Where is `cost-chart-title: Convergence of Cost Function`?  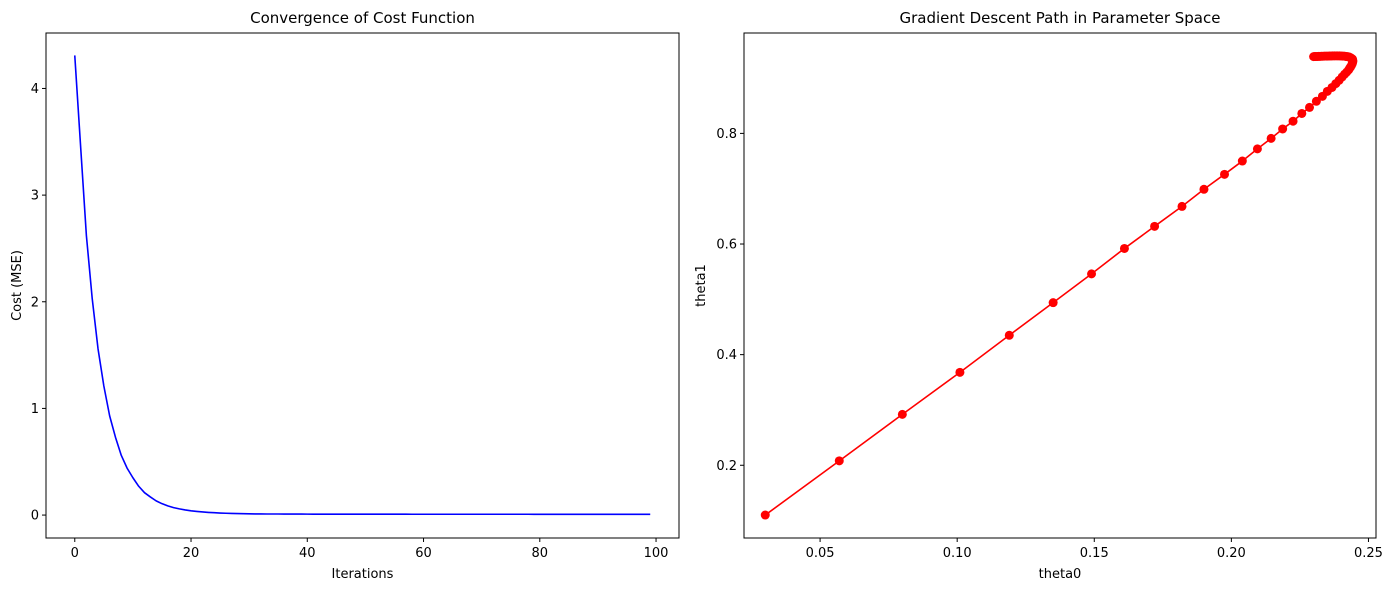 cost-chart-title: Convergence of Cost Function is located at coordinates (362, 18).